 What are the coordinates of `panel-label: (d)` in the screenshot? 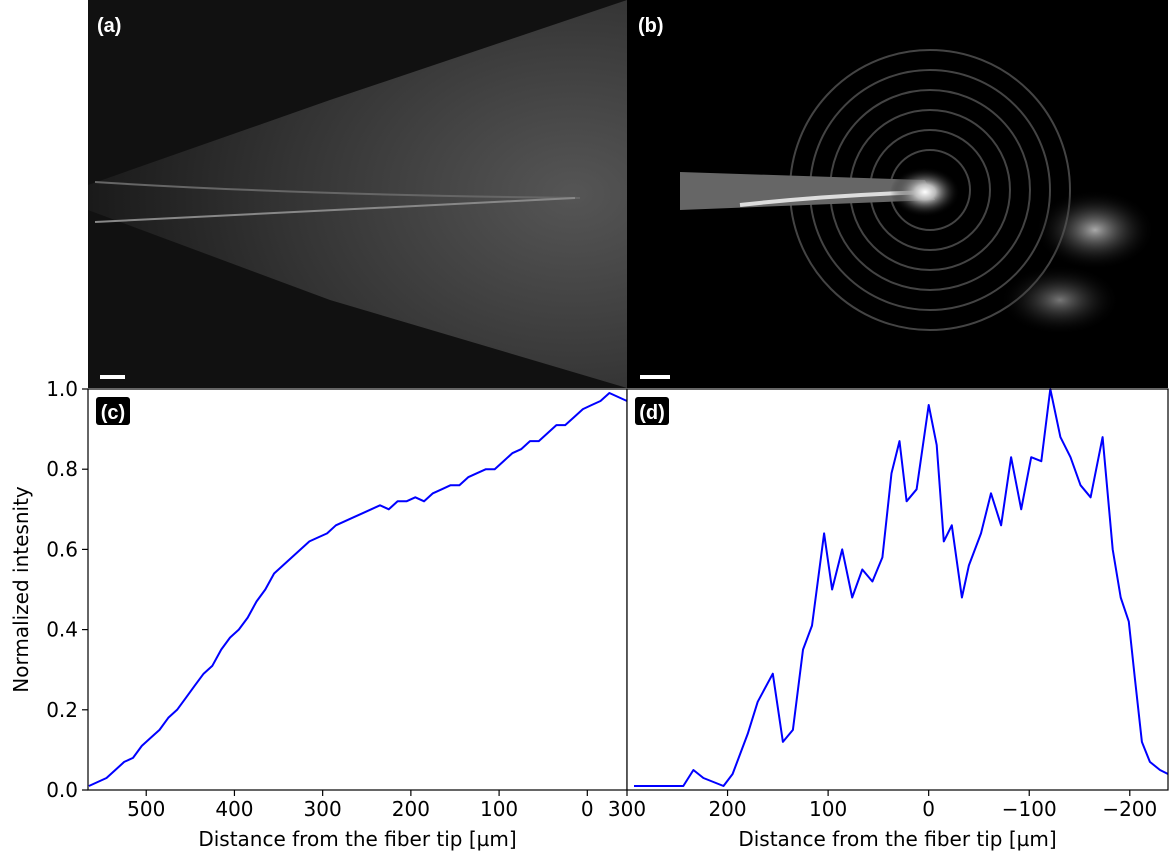 It's located at (652, 413).